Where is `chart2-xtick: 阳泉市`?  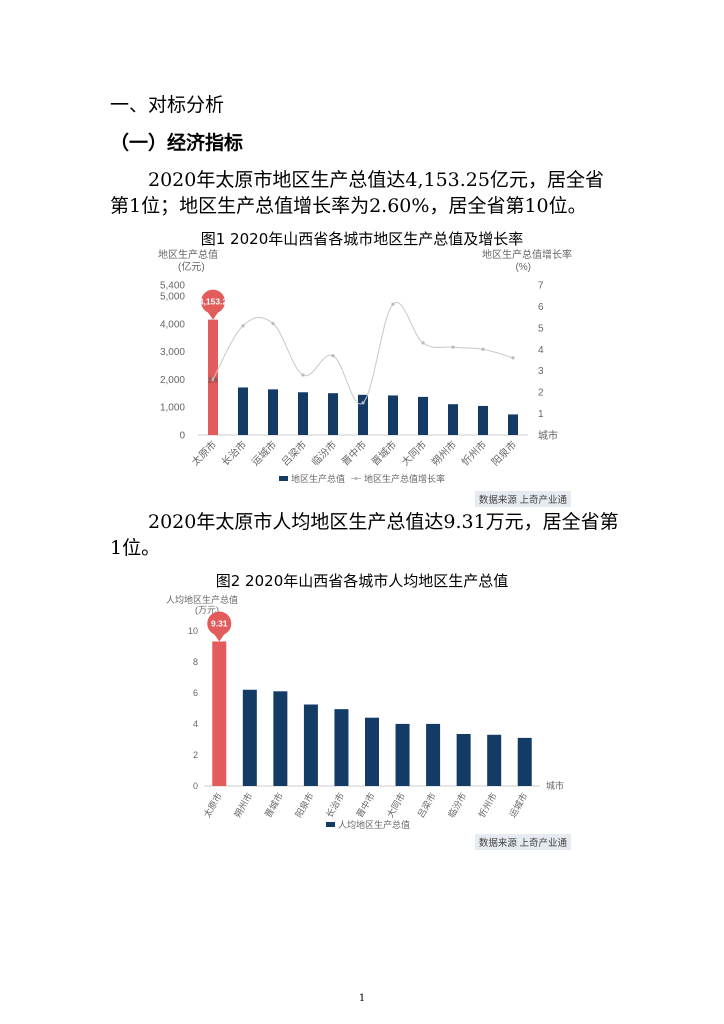
chart2-xtick: 阳泉市 is located at coordinates (304, 805).